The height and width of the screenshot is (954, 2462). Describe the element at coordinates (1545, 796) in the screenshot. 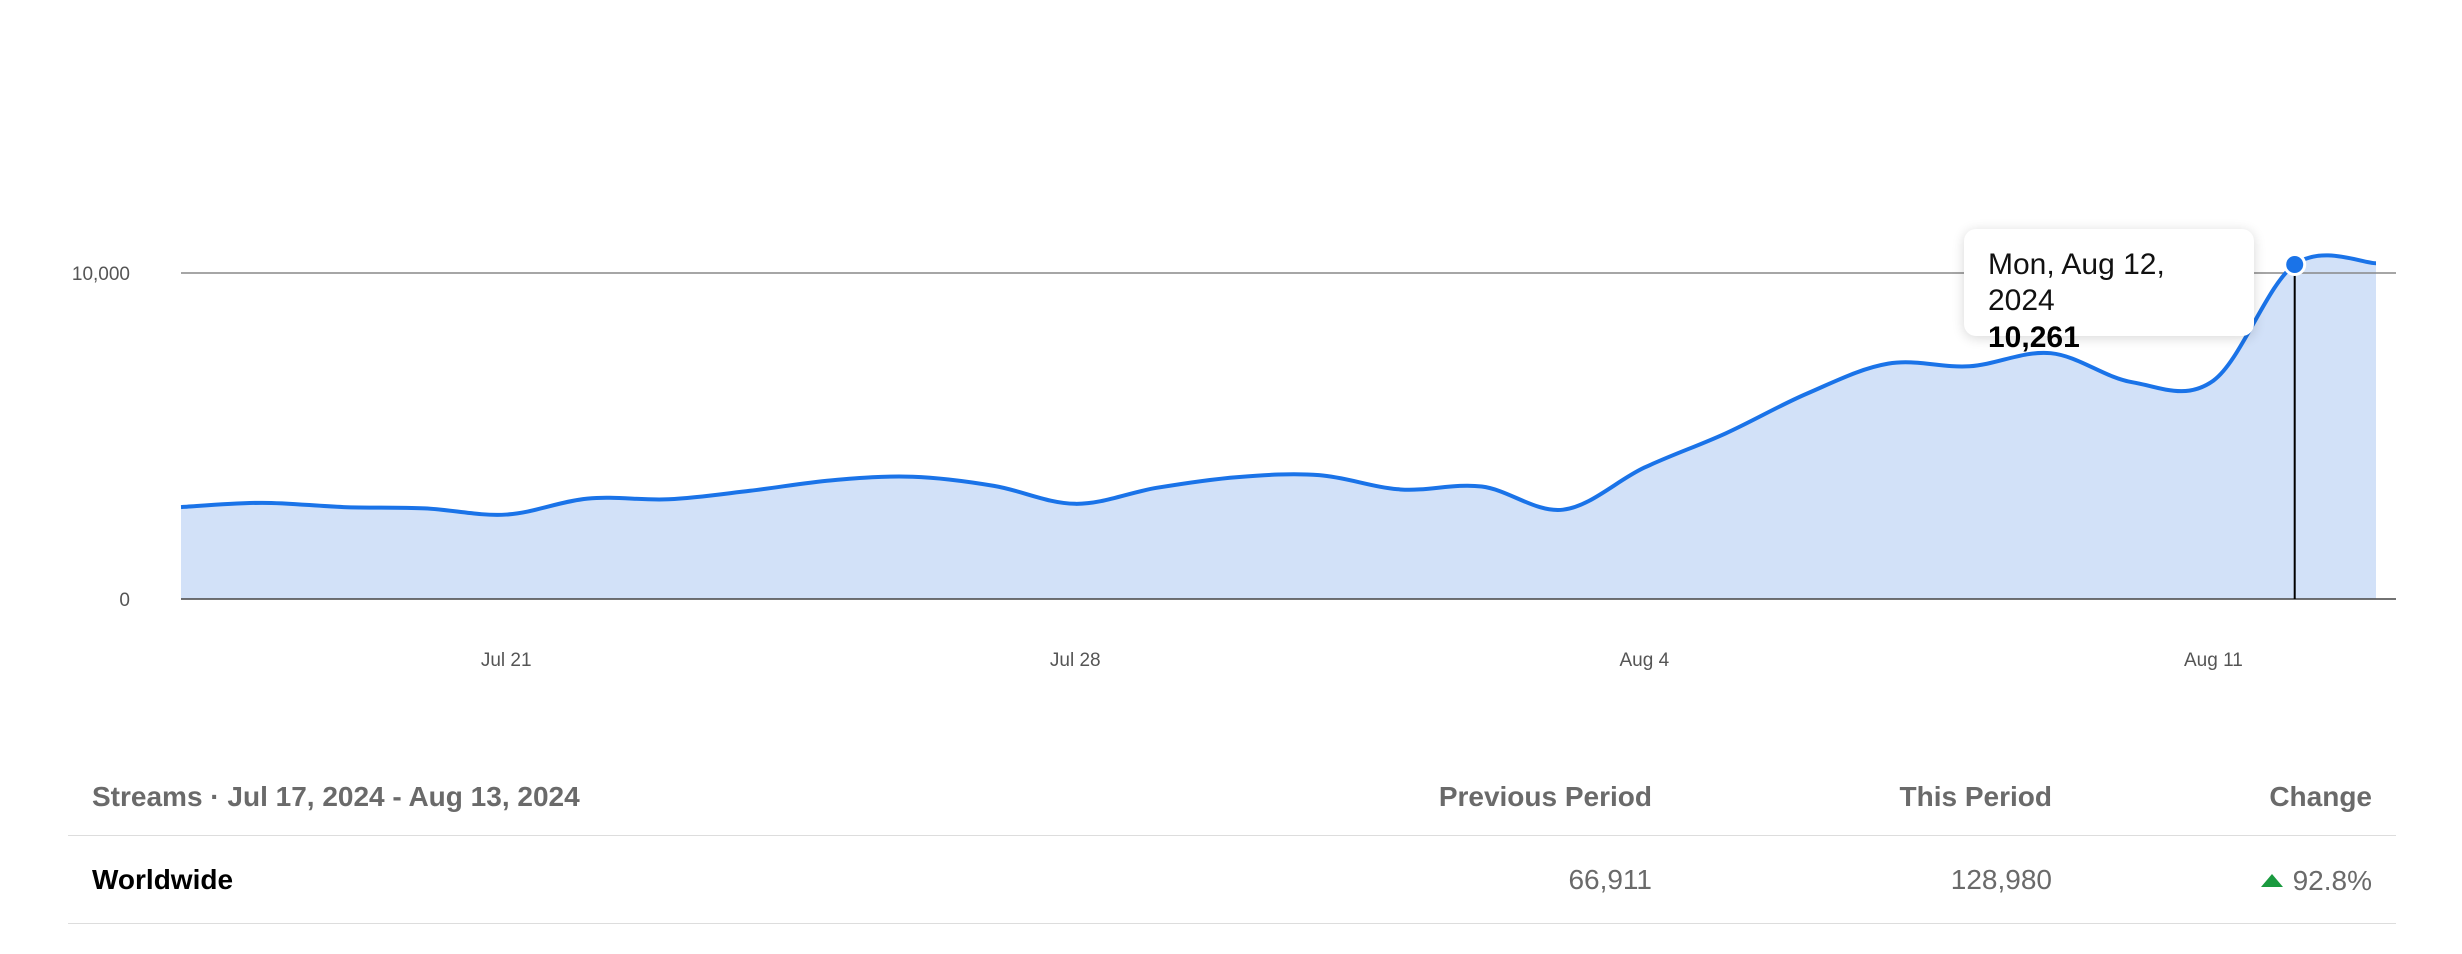

I see `column-previous-period: Previous Period` at that location.